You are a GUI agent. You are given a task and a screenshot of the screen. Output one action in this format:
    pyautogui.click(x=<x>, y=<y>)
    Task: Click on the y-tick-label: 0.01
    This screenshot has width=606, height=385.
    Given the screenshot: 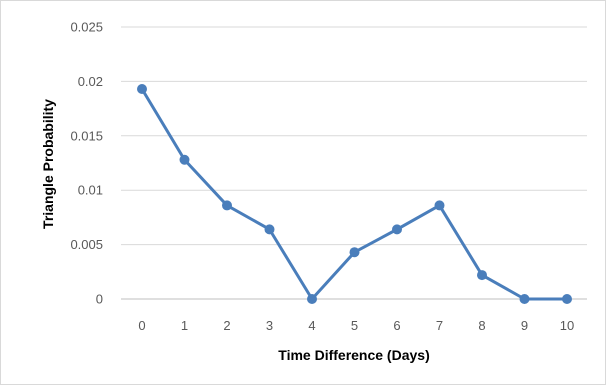 What is the action you would take?
    pyautogui.click(x=90, y=190)
    